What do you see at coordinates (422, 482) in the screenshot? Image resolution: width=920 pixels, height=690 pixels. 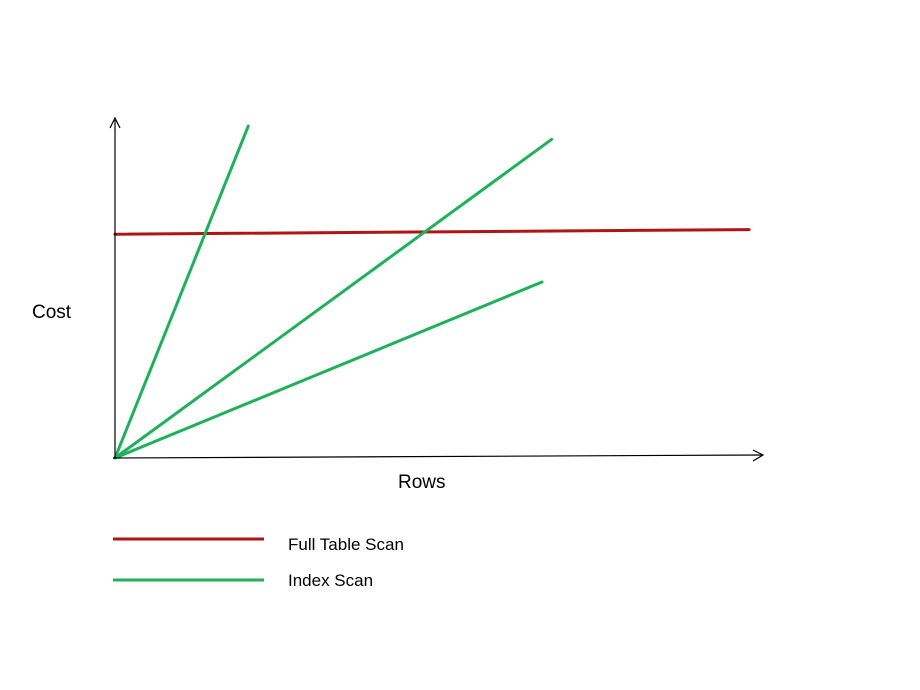 I see `x-axis-label: Rows` at bounding box center [422, 482].